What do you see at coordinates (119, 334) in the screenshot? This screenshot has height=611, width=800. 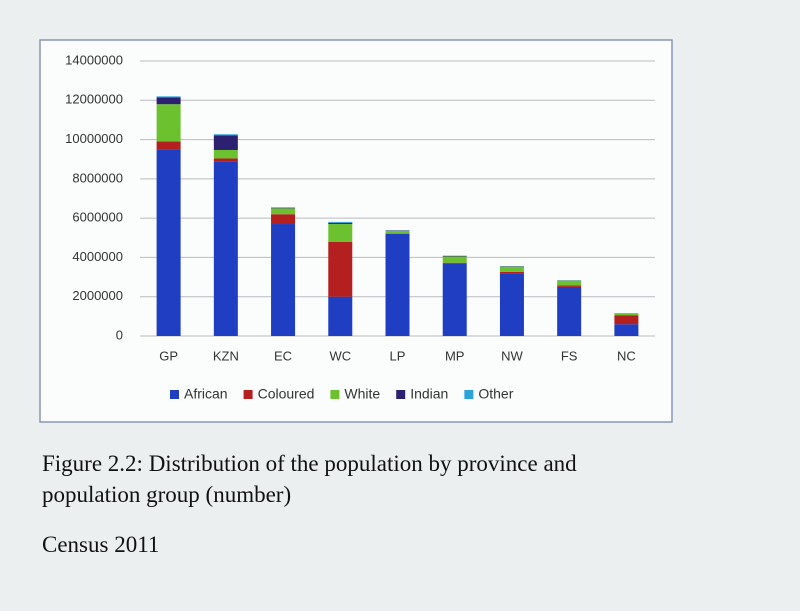 I see `y-tick-label: 0` at bounding box center [119, 334].